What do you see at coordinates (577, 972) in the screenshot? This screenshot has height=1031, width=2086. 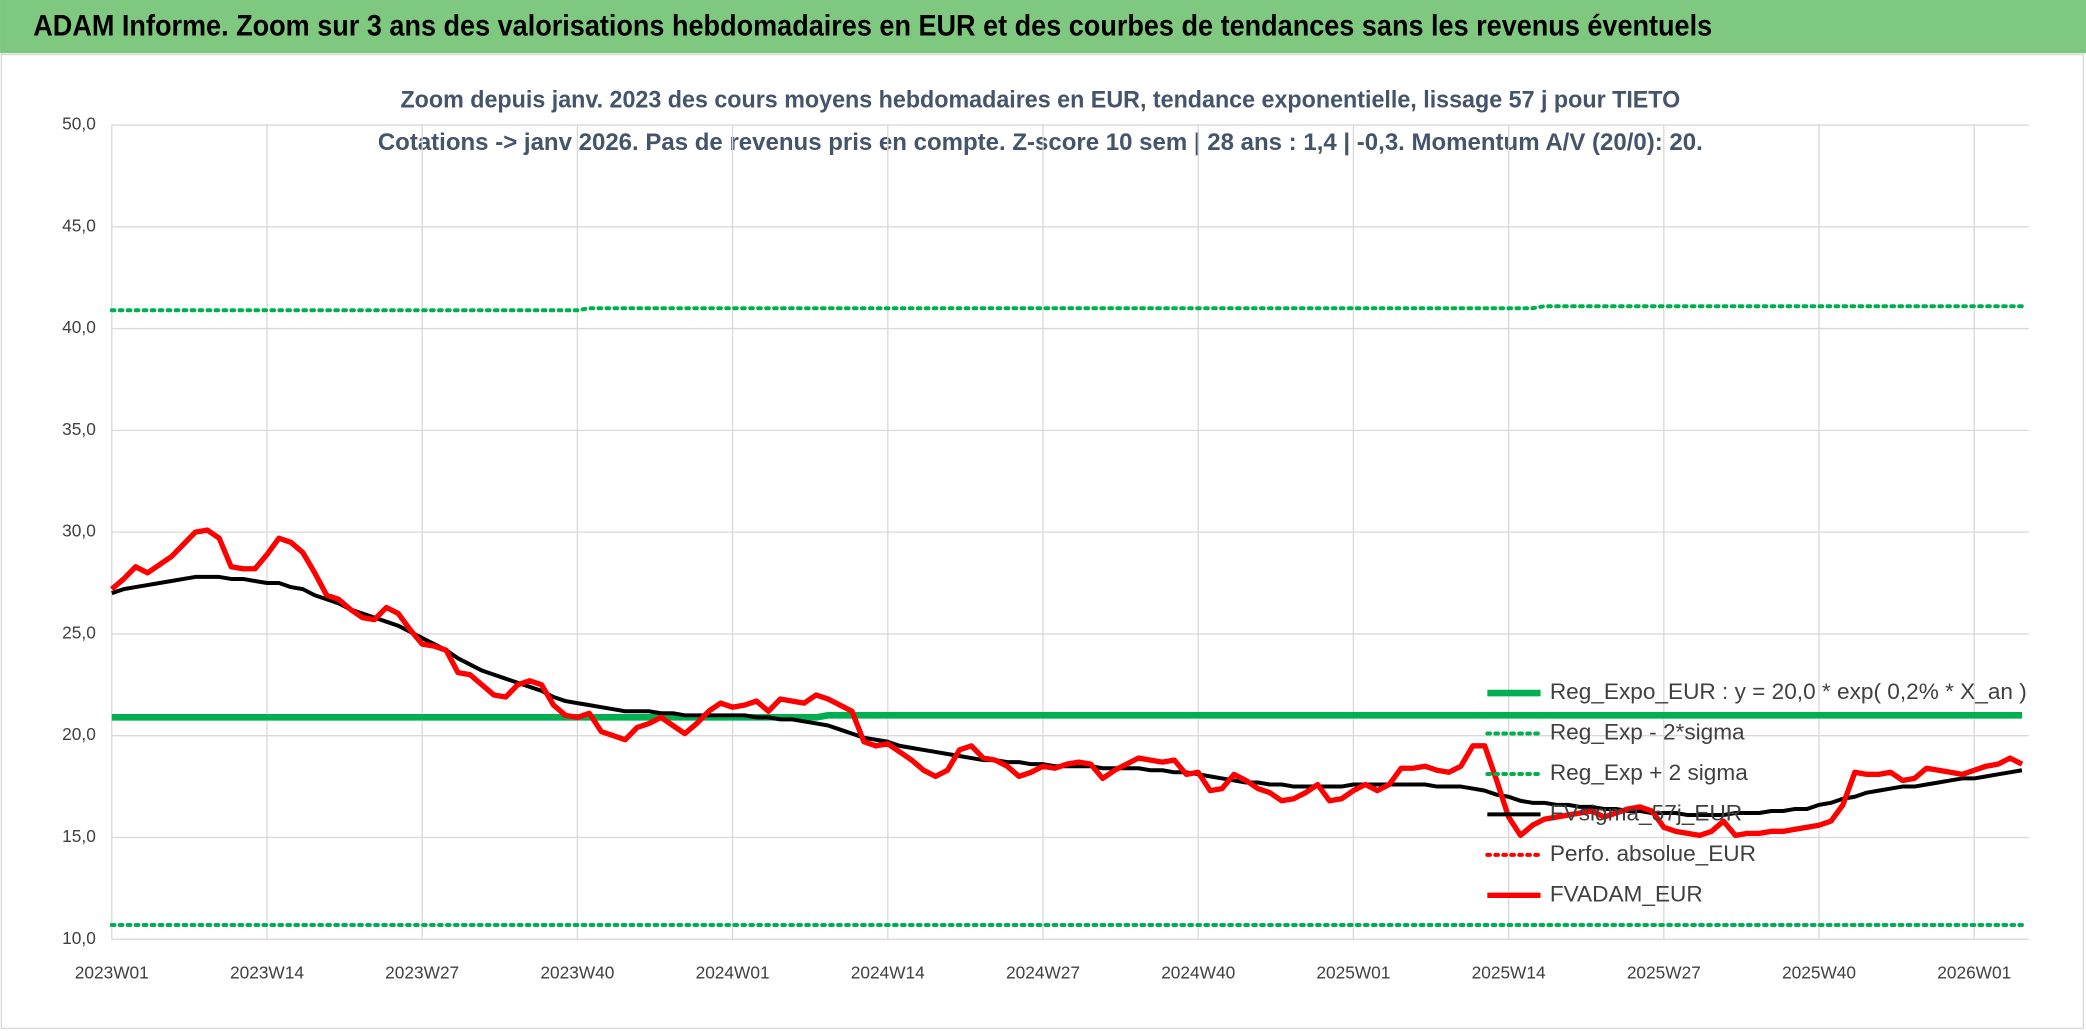 I see `x-tick-label: 2023W40` at bounding box center [577, 972].